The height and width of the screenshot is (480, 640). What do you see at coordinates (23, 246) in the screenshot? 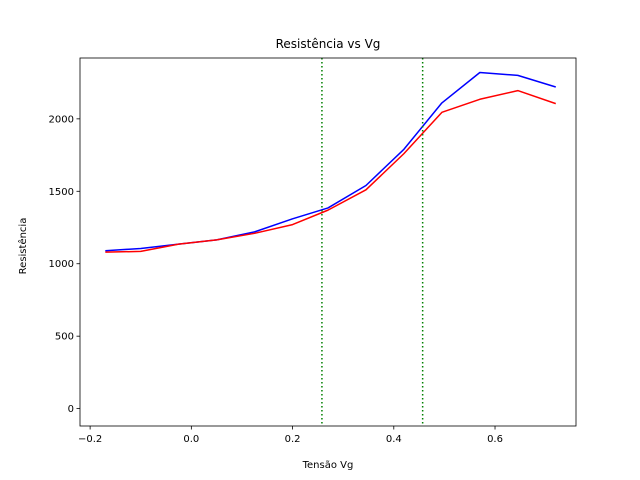
I see `y-axis-label: Resistência` at bounding box center [23, 246].